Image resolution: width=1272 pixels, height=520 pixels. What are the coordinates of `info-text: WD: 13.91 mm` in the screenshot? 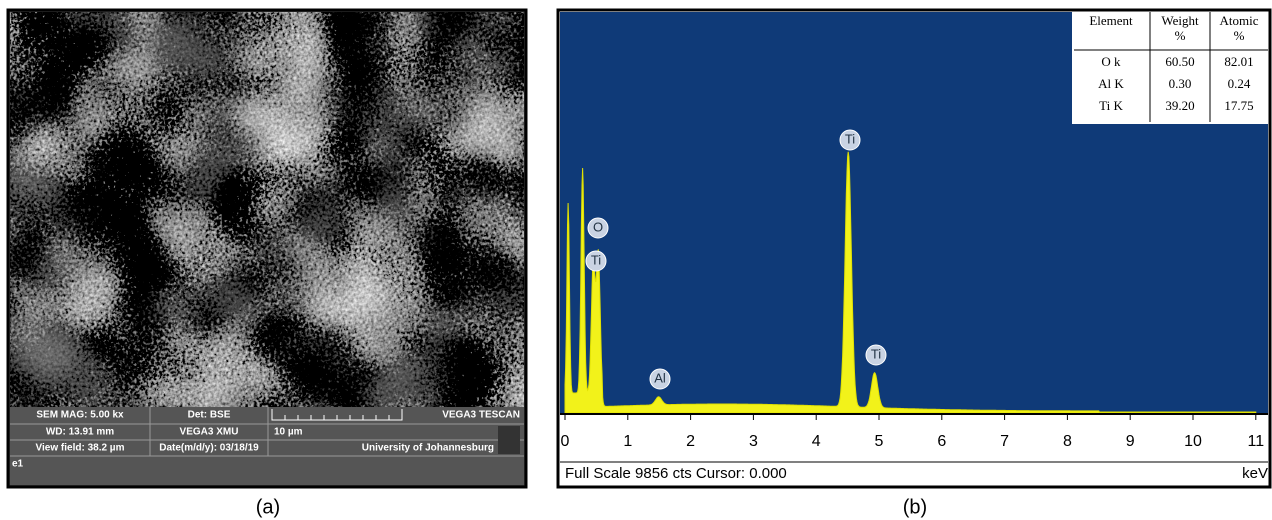 It's located at (80, 432).